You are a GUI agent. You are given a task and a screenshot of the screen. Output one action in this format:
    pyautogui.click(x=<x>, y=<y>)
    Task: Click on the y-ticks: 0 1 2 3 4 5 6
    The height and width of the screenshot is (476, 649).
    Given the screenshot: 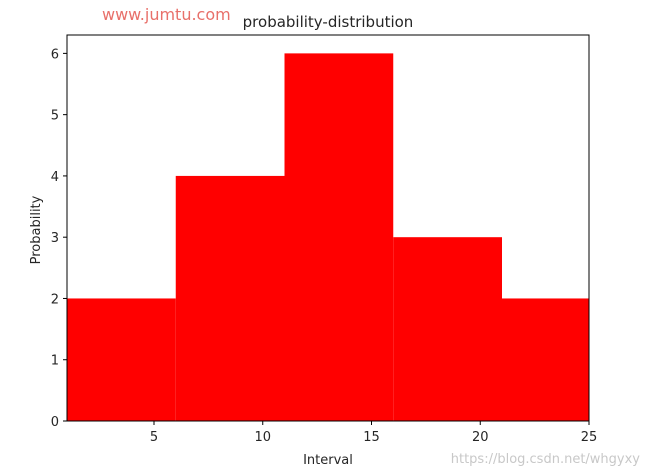 What is the action you would take?
    pyautogui.click(x=59, y=238)
    